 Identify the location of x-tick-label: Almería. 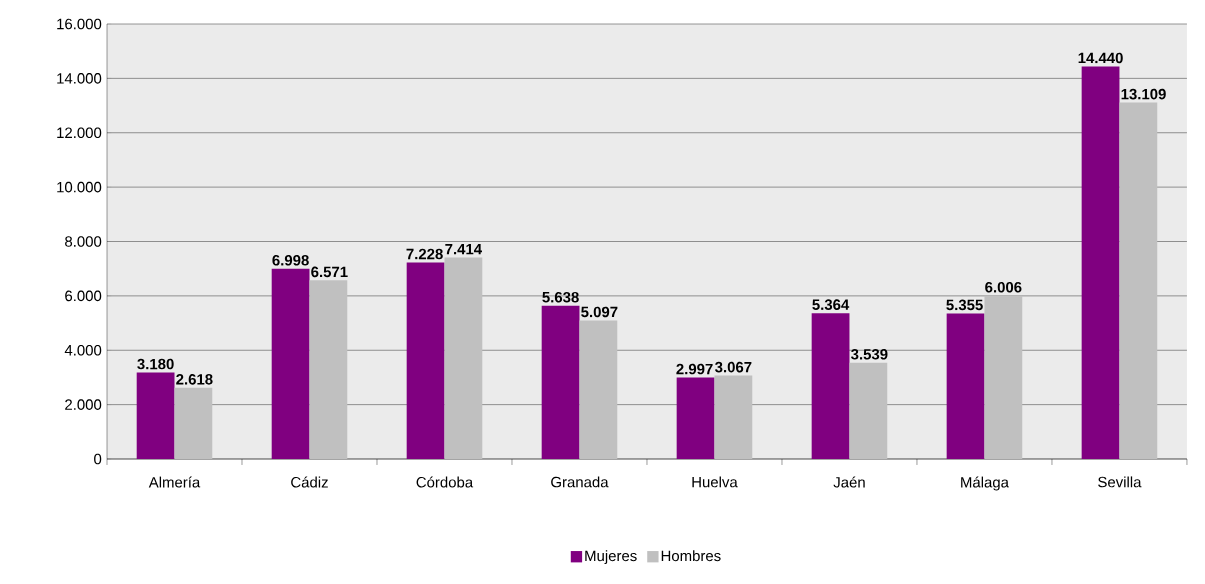
(174, 482).